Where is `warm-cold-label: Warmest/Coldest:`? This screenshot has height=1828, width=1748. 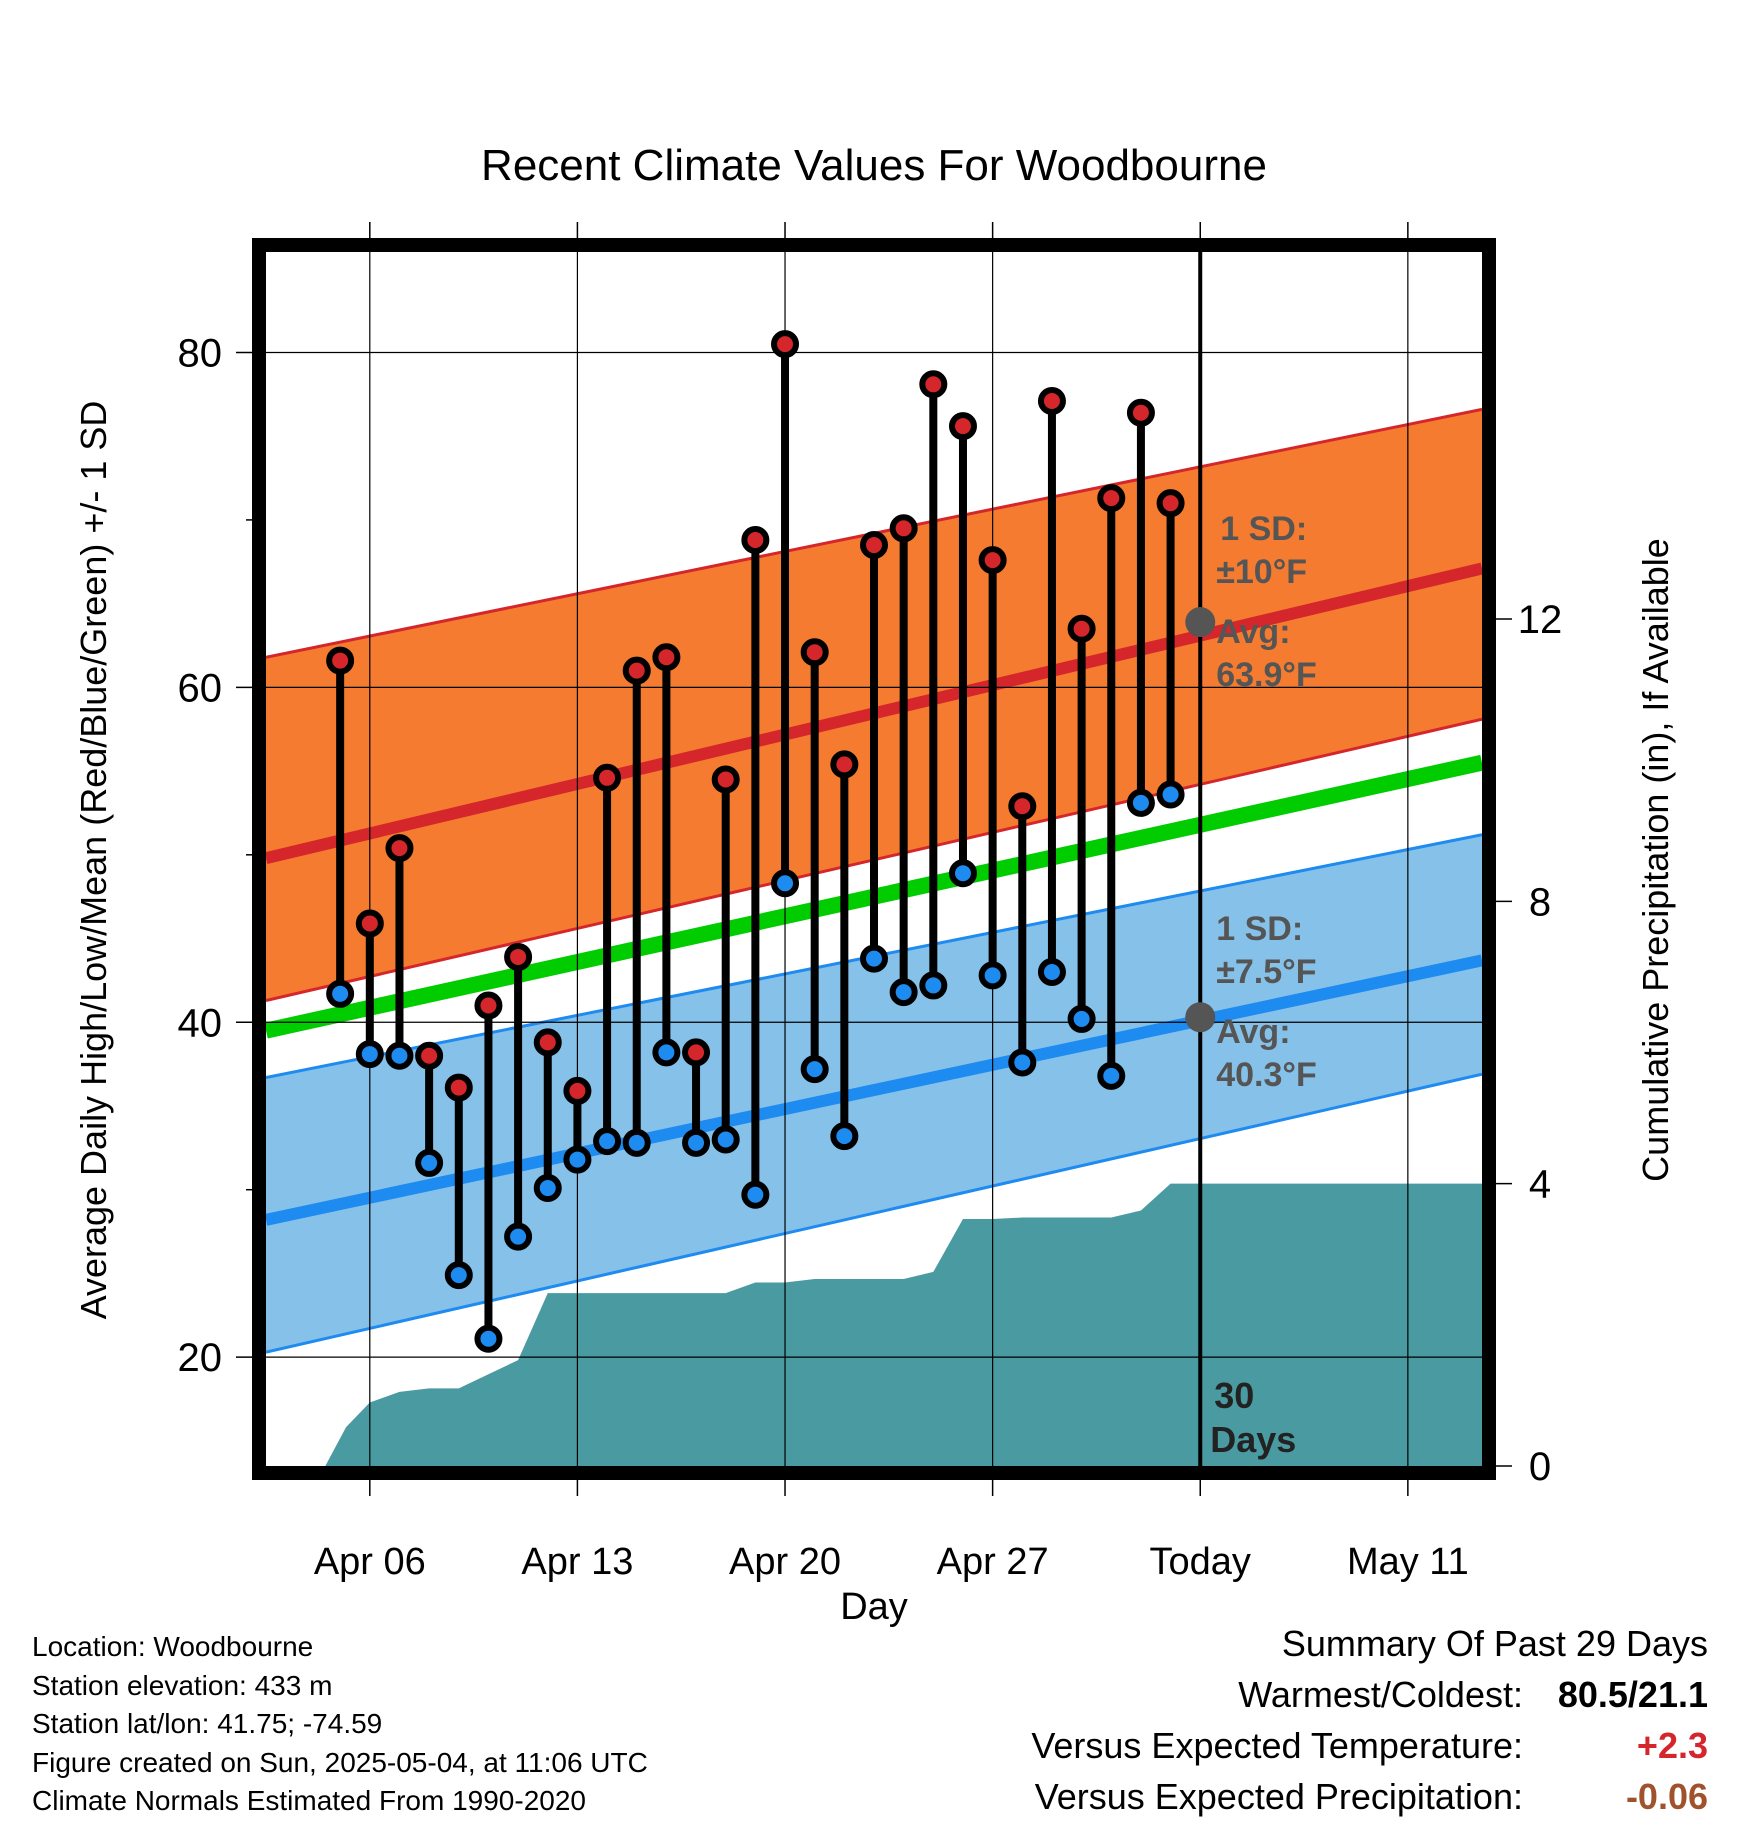 warm-cold-label: Warmest/Coldest: is located at coordinates (1380, 1694).